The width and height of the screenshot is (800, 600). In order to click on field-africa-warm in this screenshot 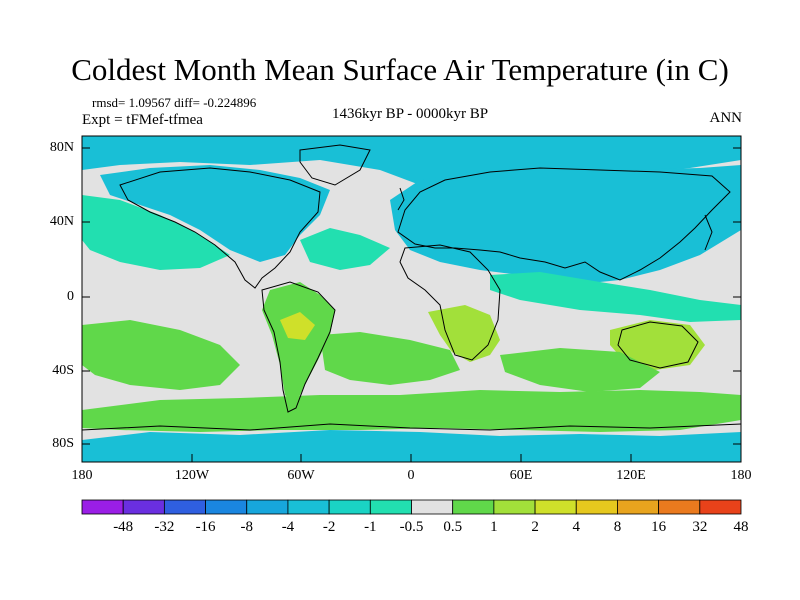, I will do `click(464, 333)`.